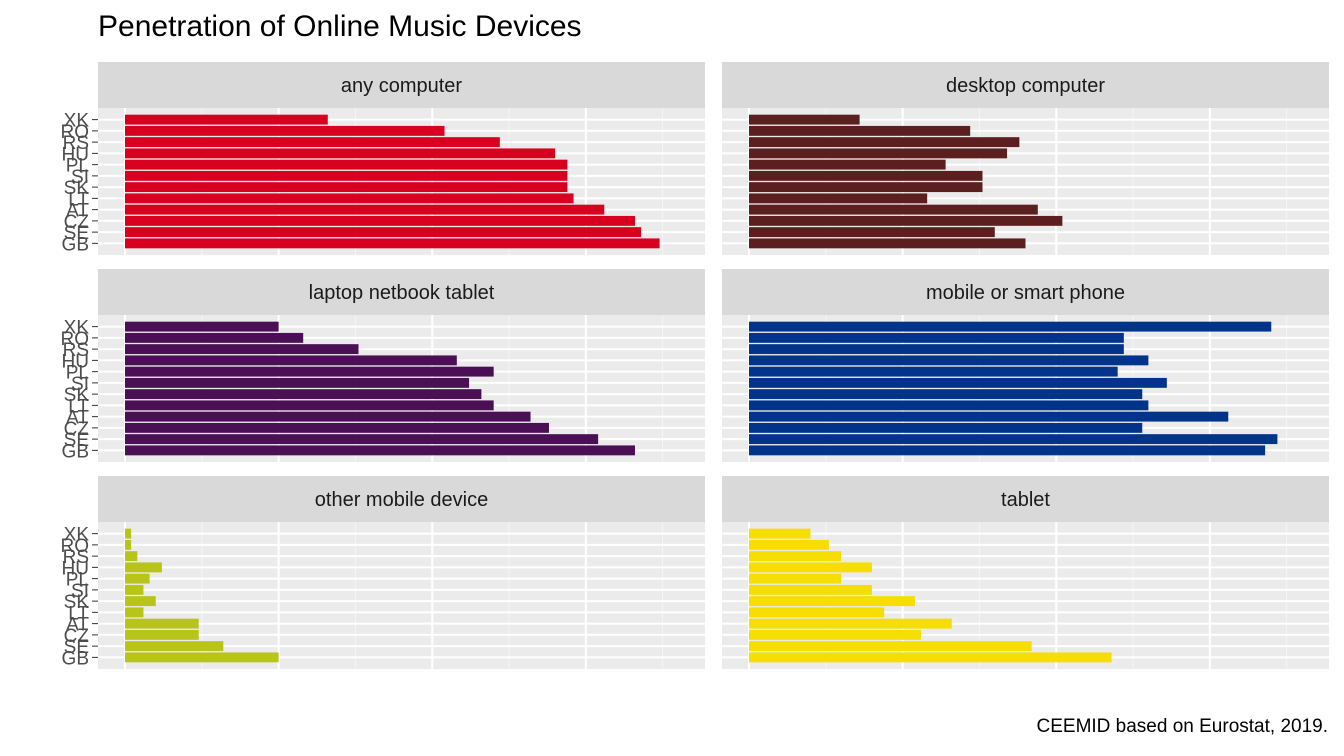 The height and width of the screenshot is (756, 1344). What do you see at coordinates (291, 360) in the screenshot?
I see `bar-laptop-netbook-tablet-HU` at bounding box center [291, 360].